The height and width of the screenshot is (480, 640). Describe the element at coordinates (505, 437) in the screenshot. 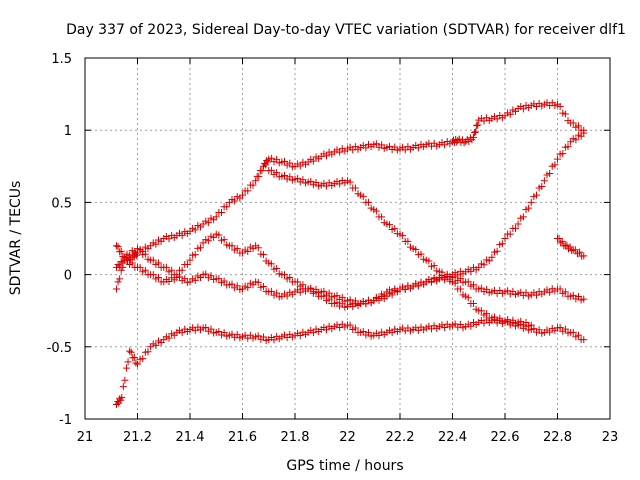

I see `x-tick-label: 22.6` at that location.